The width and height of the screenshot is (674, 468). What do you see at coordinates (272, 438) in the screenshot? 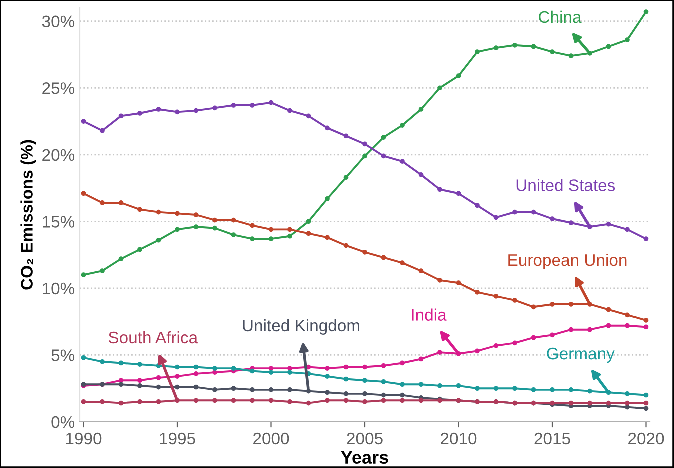
I see `x-tick-label: 2000` at bounding box center [272, 438].